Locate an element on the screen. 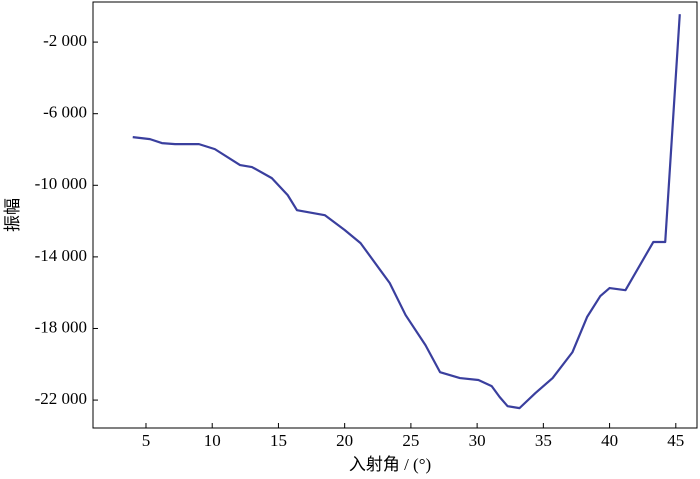  x-tick-label: 25 is located at coordinates (410, 440).